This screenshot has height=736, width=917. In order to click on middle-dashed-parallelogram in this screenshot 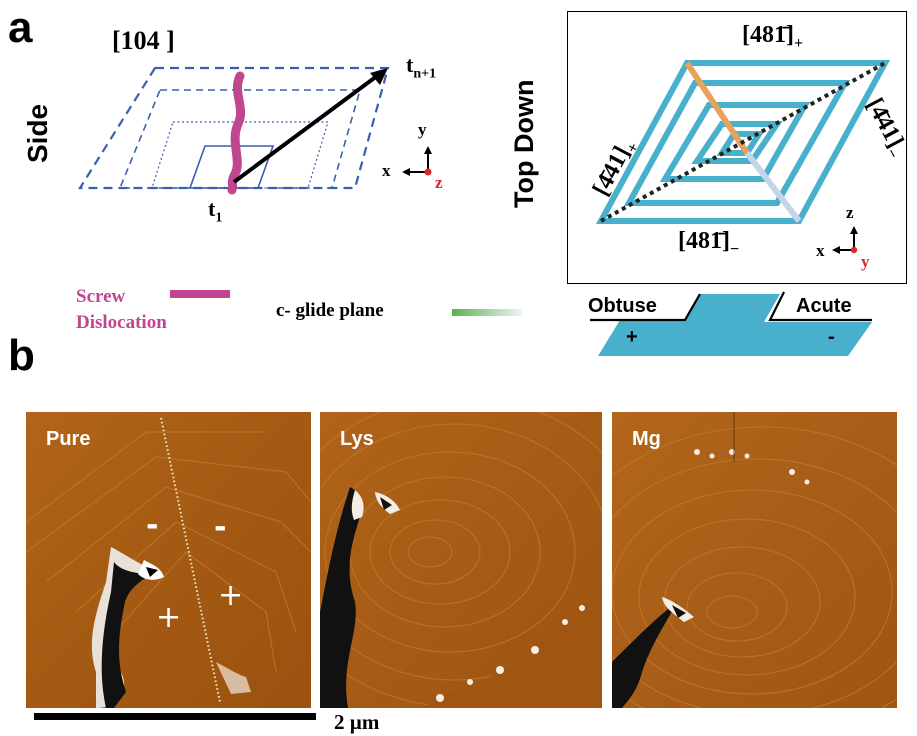, I will do `click(240, 139)`.